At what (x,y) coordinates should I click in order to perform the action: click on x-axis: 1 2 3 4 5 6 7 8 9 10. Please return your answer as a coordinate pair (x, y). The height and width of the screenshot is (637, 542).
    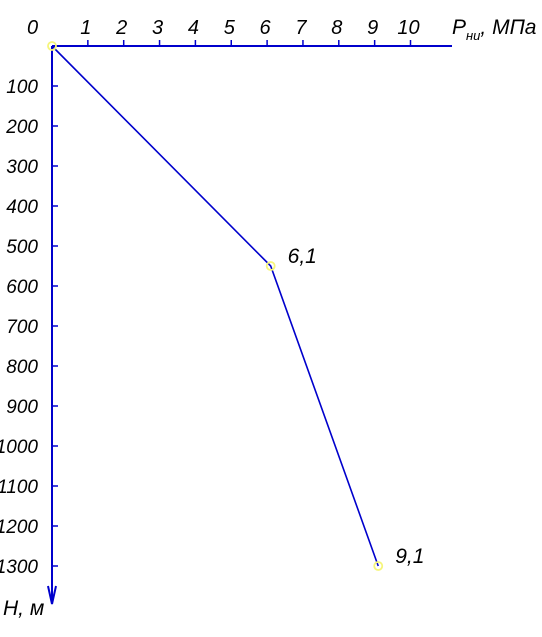
    Looking at the image, I should click on (252, 32).